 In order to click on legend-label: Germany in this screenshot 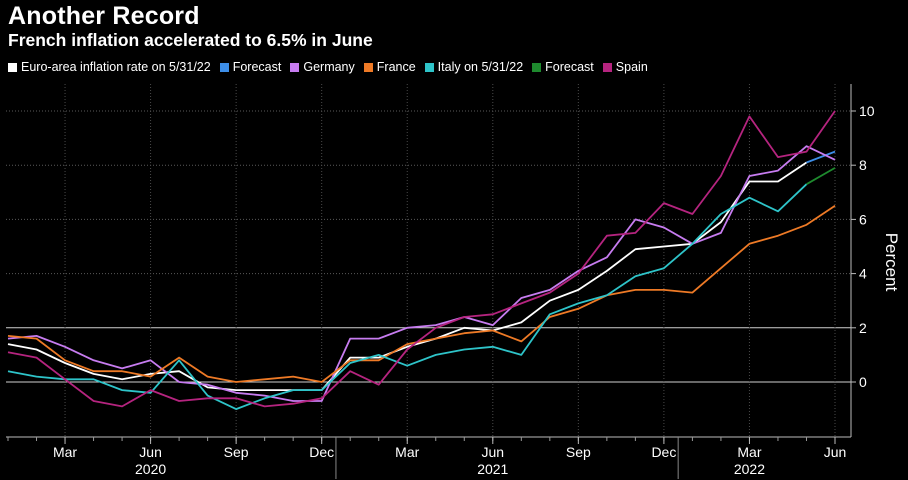, I will do `click(329, 67)`.